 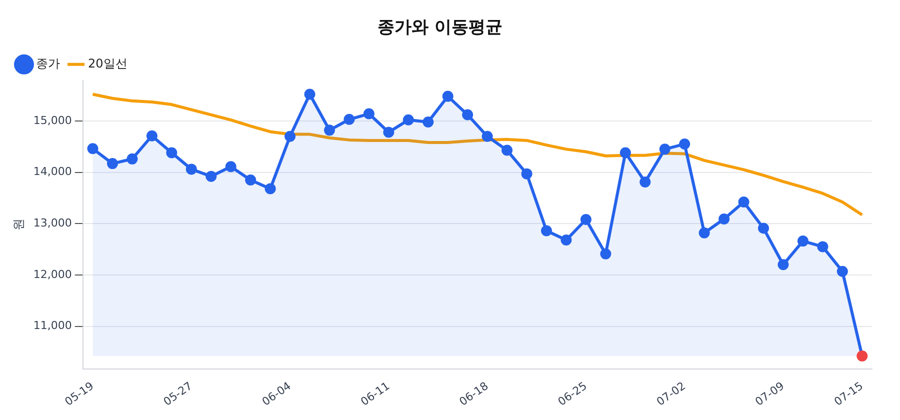 I want to click on legend-label: 종가, so click(x=48, y=63).